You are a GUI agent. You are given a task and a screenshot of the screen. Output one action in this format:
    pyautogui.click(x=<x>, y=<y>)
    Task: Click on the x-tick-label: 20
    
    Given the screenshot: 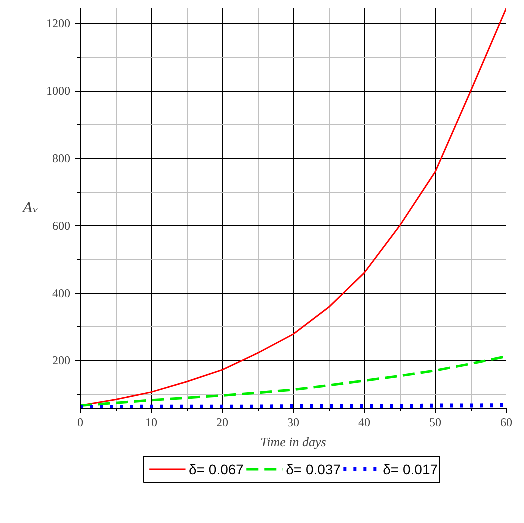 What is the action you would take?
    pyautogui.click(x=222, y=423)
    